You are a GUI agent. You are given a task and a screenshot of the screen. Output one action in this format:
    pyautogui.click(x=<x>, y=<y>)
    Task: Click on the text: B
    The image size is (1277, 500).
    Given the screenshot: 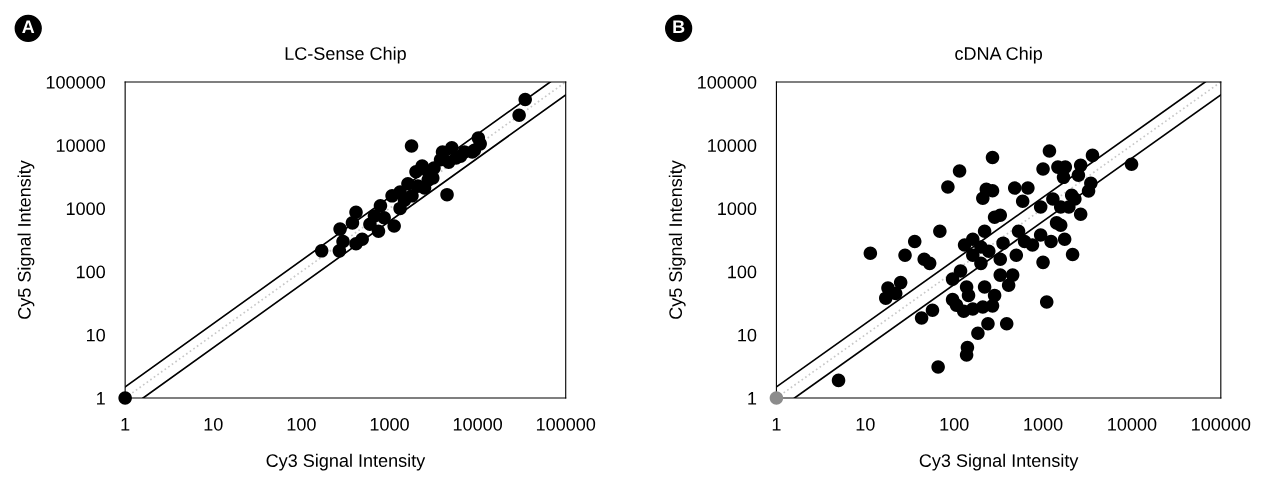 What is the action you would take?
    pyautogui.click(x=679, y=26)
    